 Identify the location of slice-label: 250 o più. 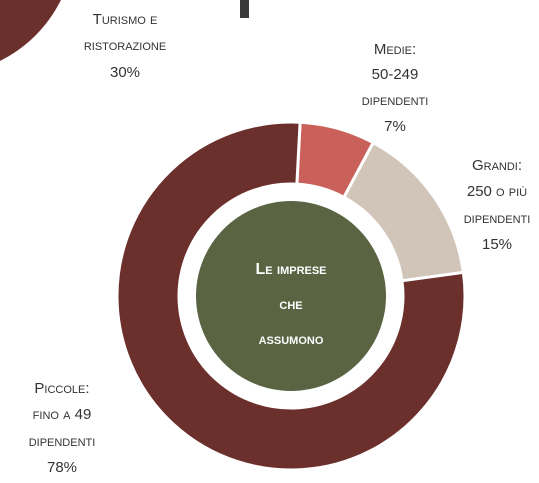
(497, 191).